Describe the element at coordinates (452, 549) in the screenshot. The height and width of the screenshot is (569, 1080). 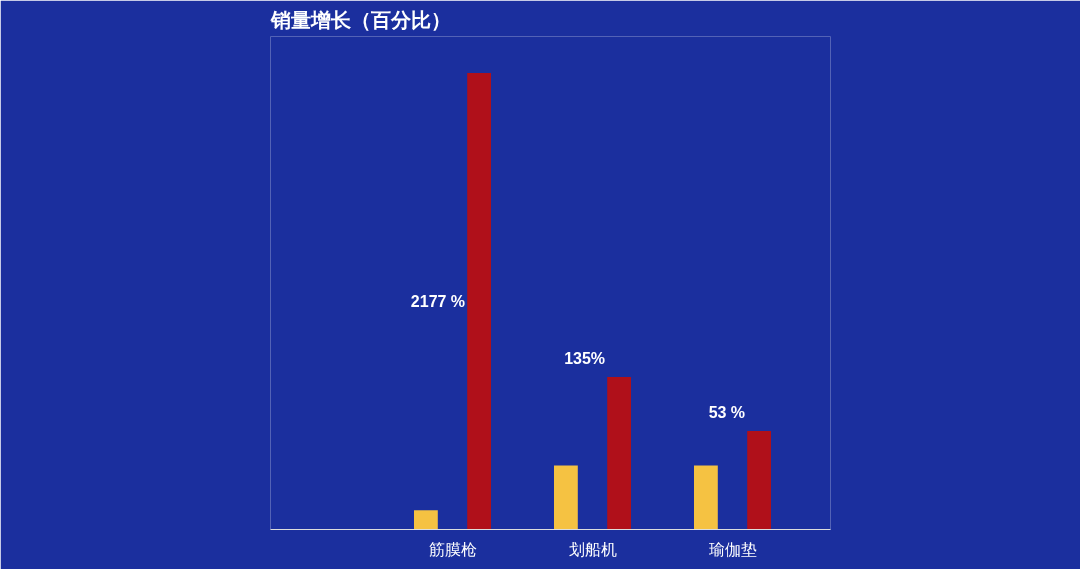
I see `x-tick-label: 筋膜枪` at that location.